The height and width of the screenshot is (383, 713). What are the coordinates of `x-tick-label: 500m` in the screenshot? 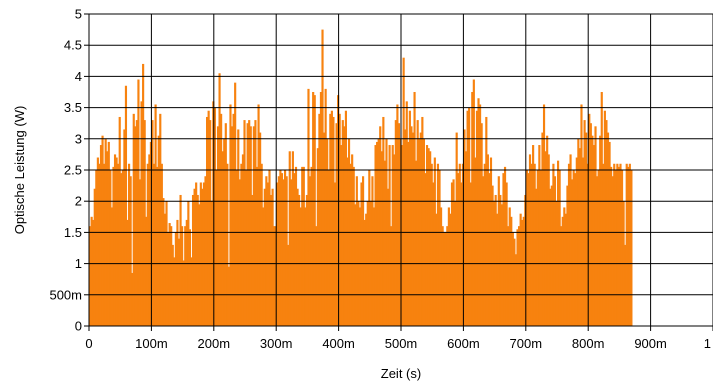 It's located at (401, 343).